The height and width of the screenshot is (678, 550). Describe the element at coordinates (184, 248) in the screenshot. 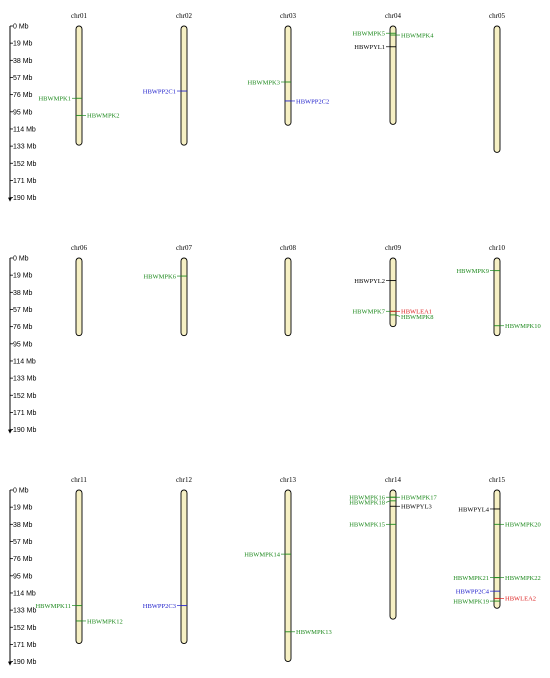

I see `chromosome-title: chr07` at that location.